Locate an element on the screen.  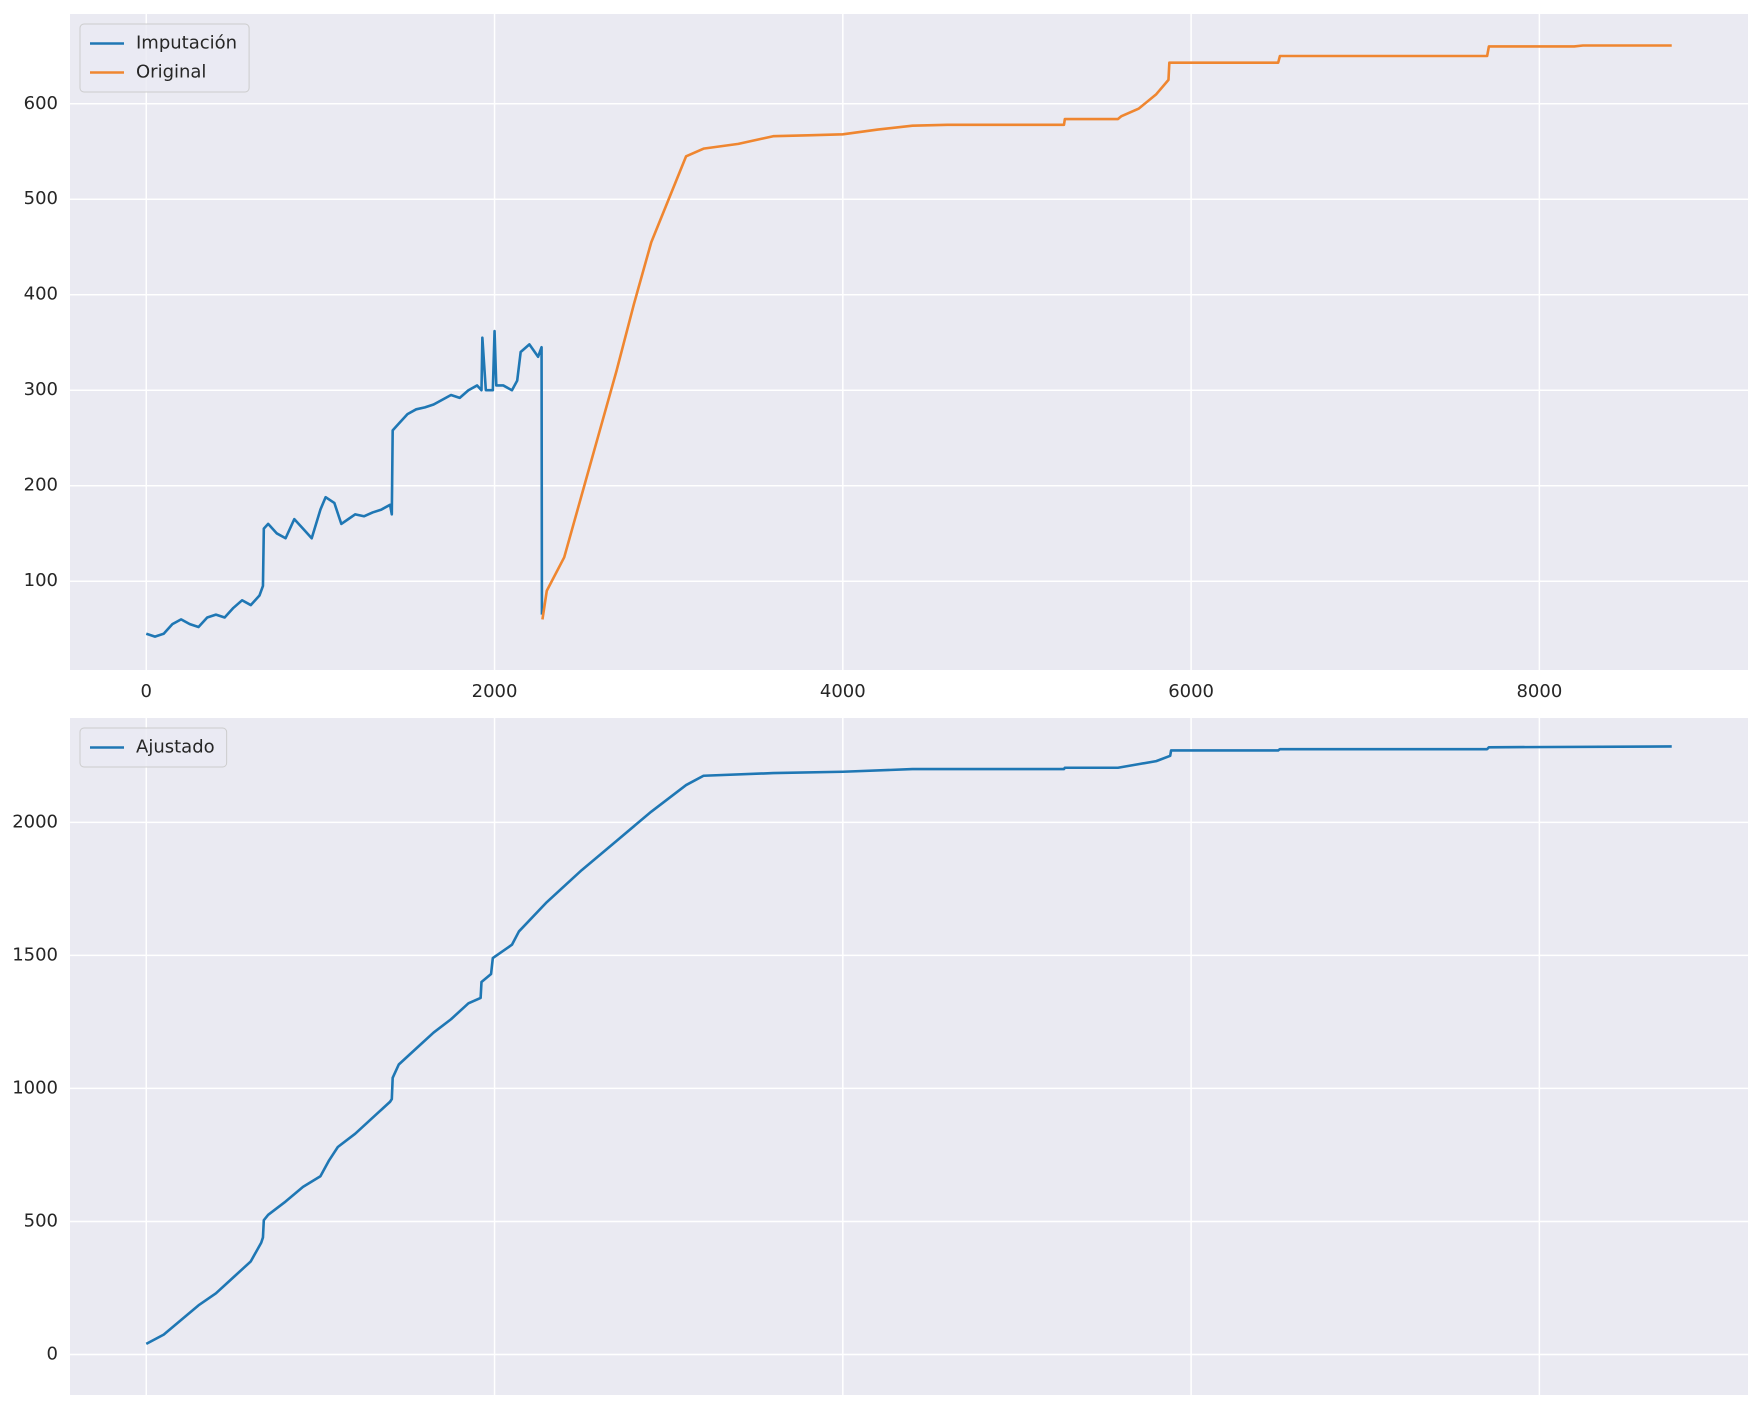
legend: Imputación Original is located at coordinates (164, 58).